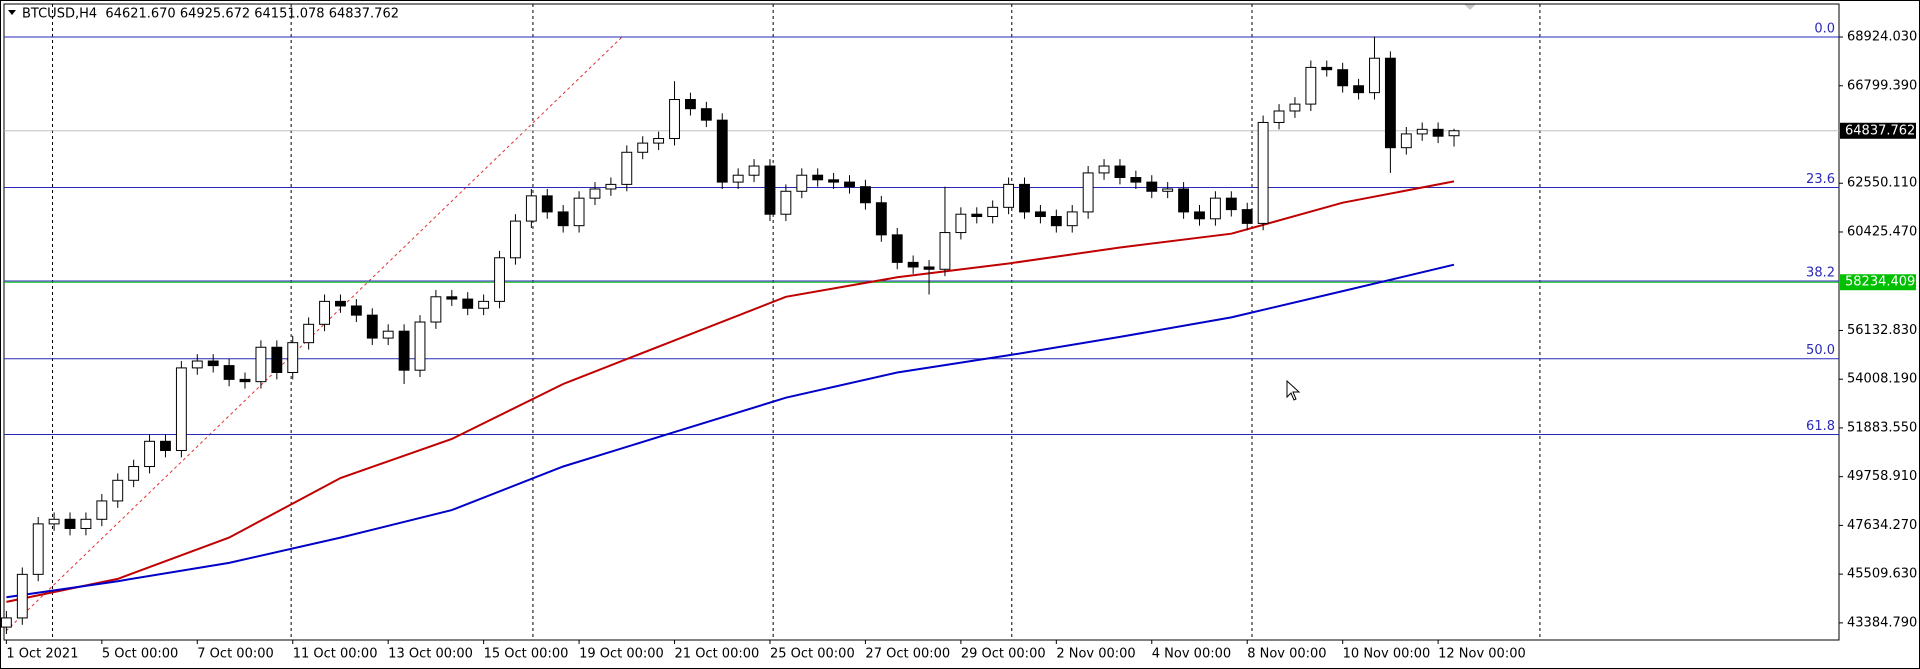 The width and height of the screenshot is (1920, 669). Describe the element at coordinates (1882, 37) in the screenshot. I see `y-tick-label: 68924.030` at that location.